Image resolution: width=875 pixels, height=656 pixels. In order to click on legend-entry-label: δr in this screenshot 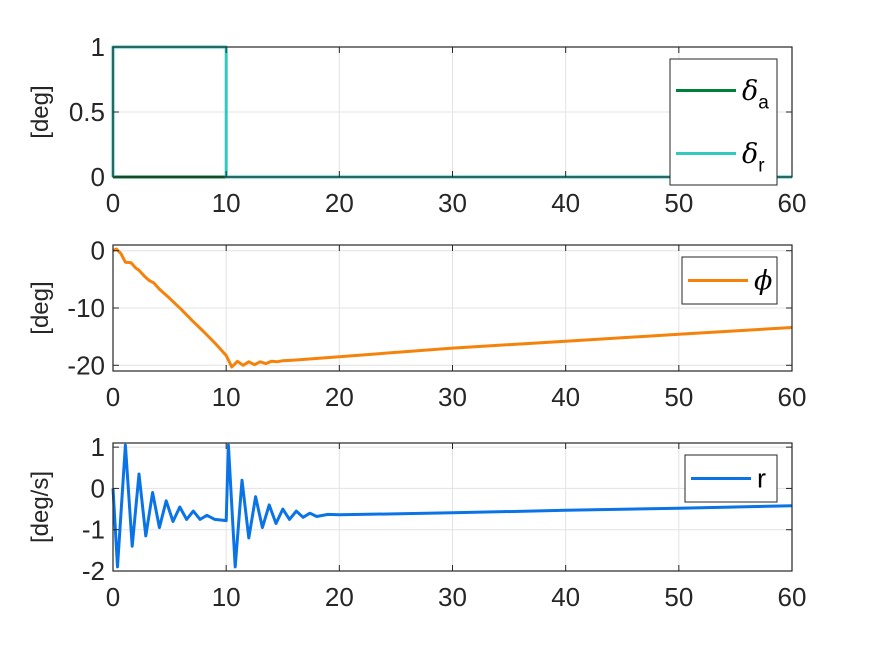, I will do `click(753, 158)`.